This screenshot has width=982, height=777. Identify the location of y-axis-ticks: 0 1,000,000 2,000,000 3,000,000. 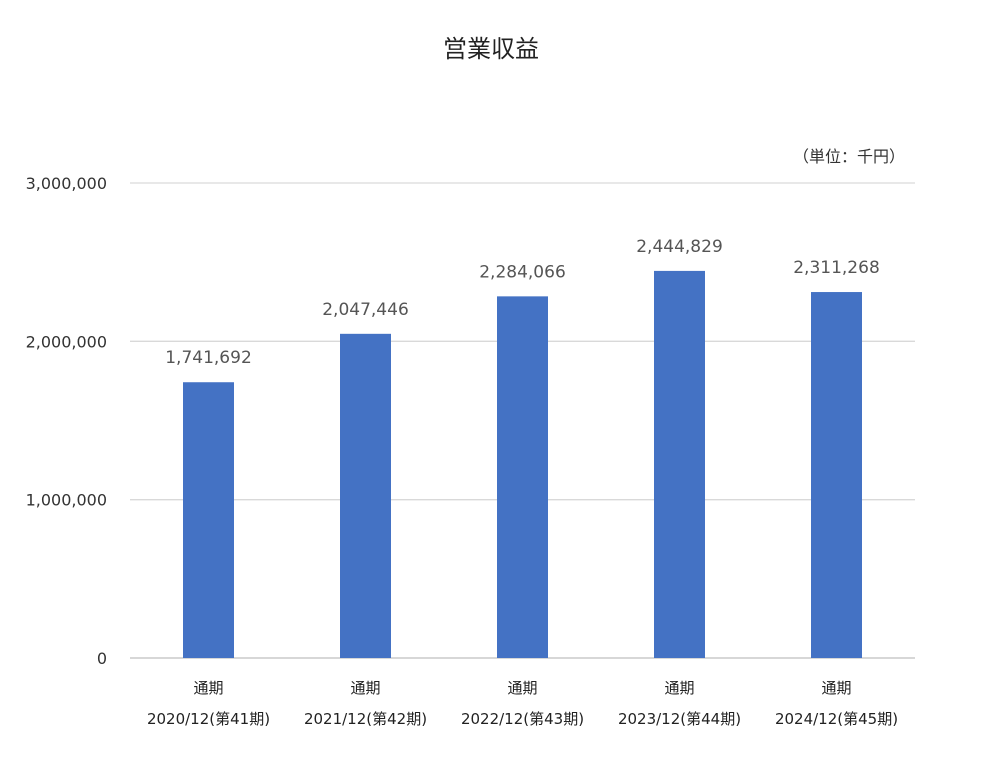
(66, 421).